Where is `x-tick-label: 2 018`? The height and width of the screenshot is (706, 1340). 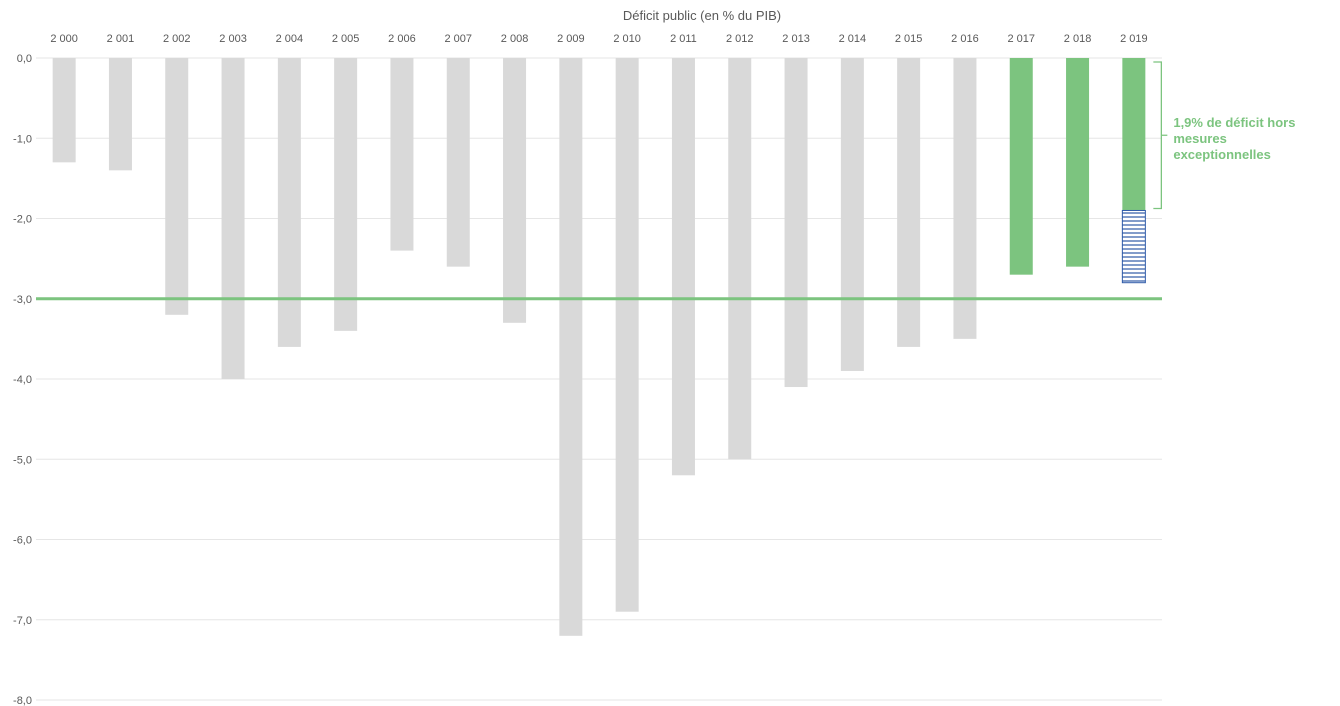 x-tick-label: 2 018 is located at coordinates (1078, 39).